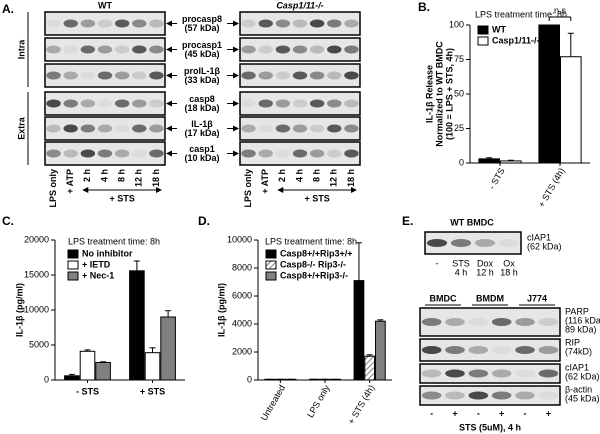 The image size is (600, 434). Describe the element at coordinates (461, 263) in the screenshot. I see `lane-label: STS` at that location.